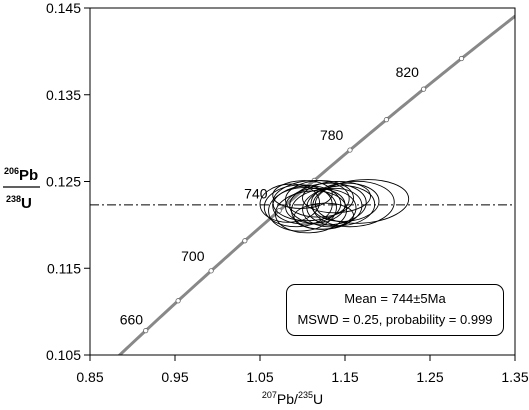  What do you see at coordinates (318, 399) in the screenshot?
I see `x-label-end: U` at bounding box center [318, 399].